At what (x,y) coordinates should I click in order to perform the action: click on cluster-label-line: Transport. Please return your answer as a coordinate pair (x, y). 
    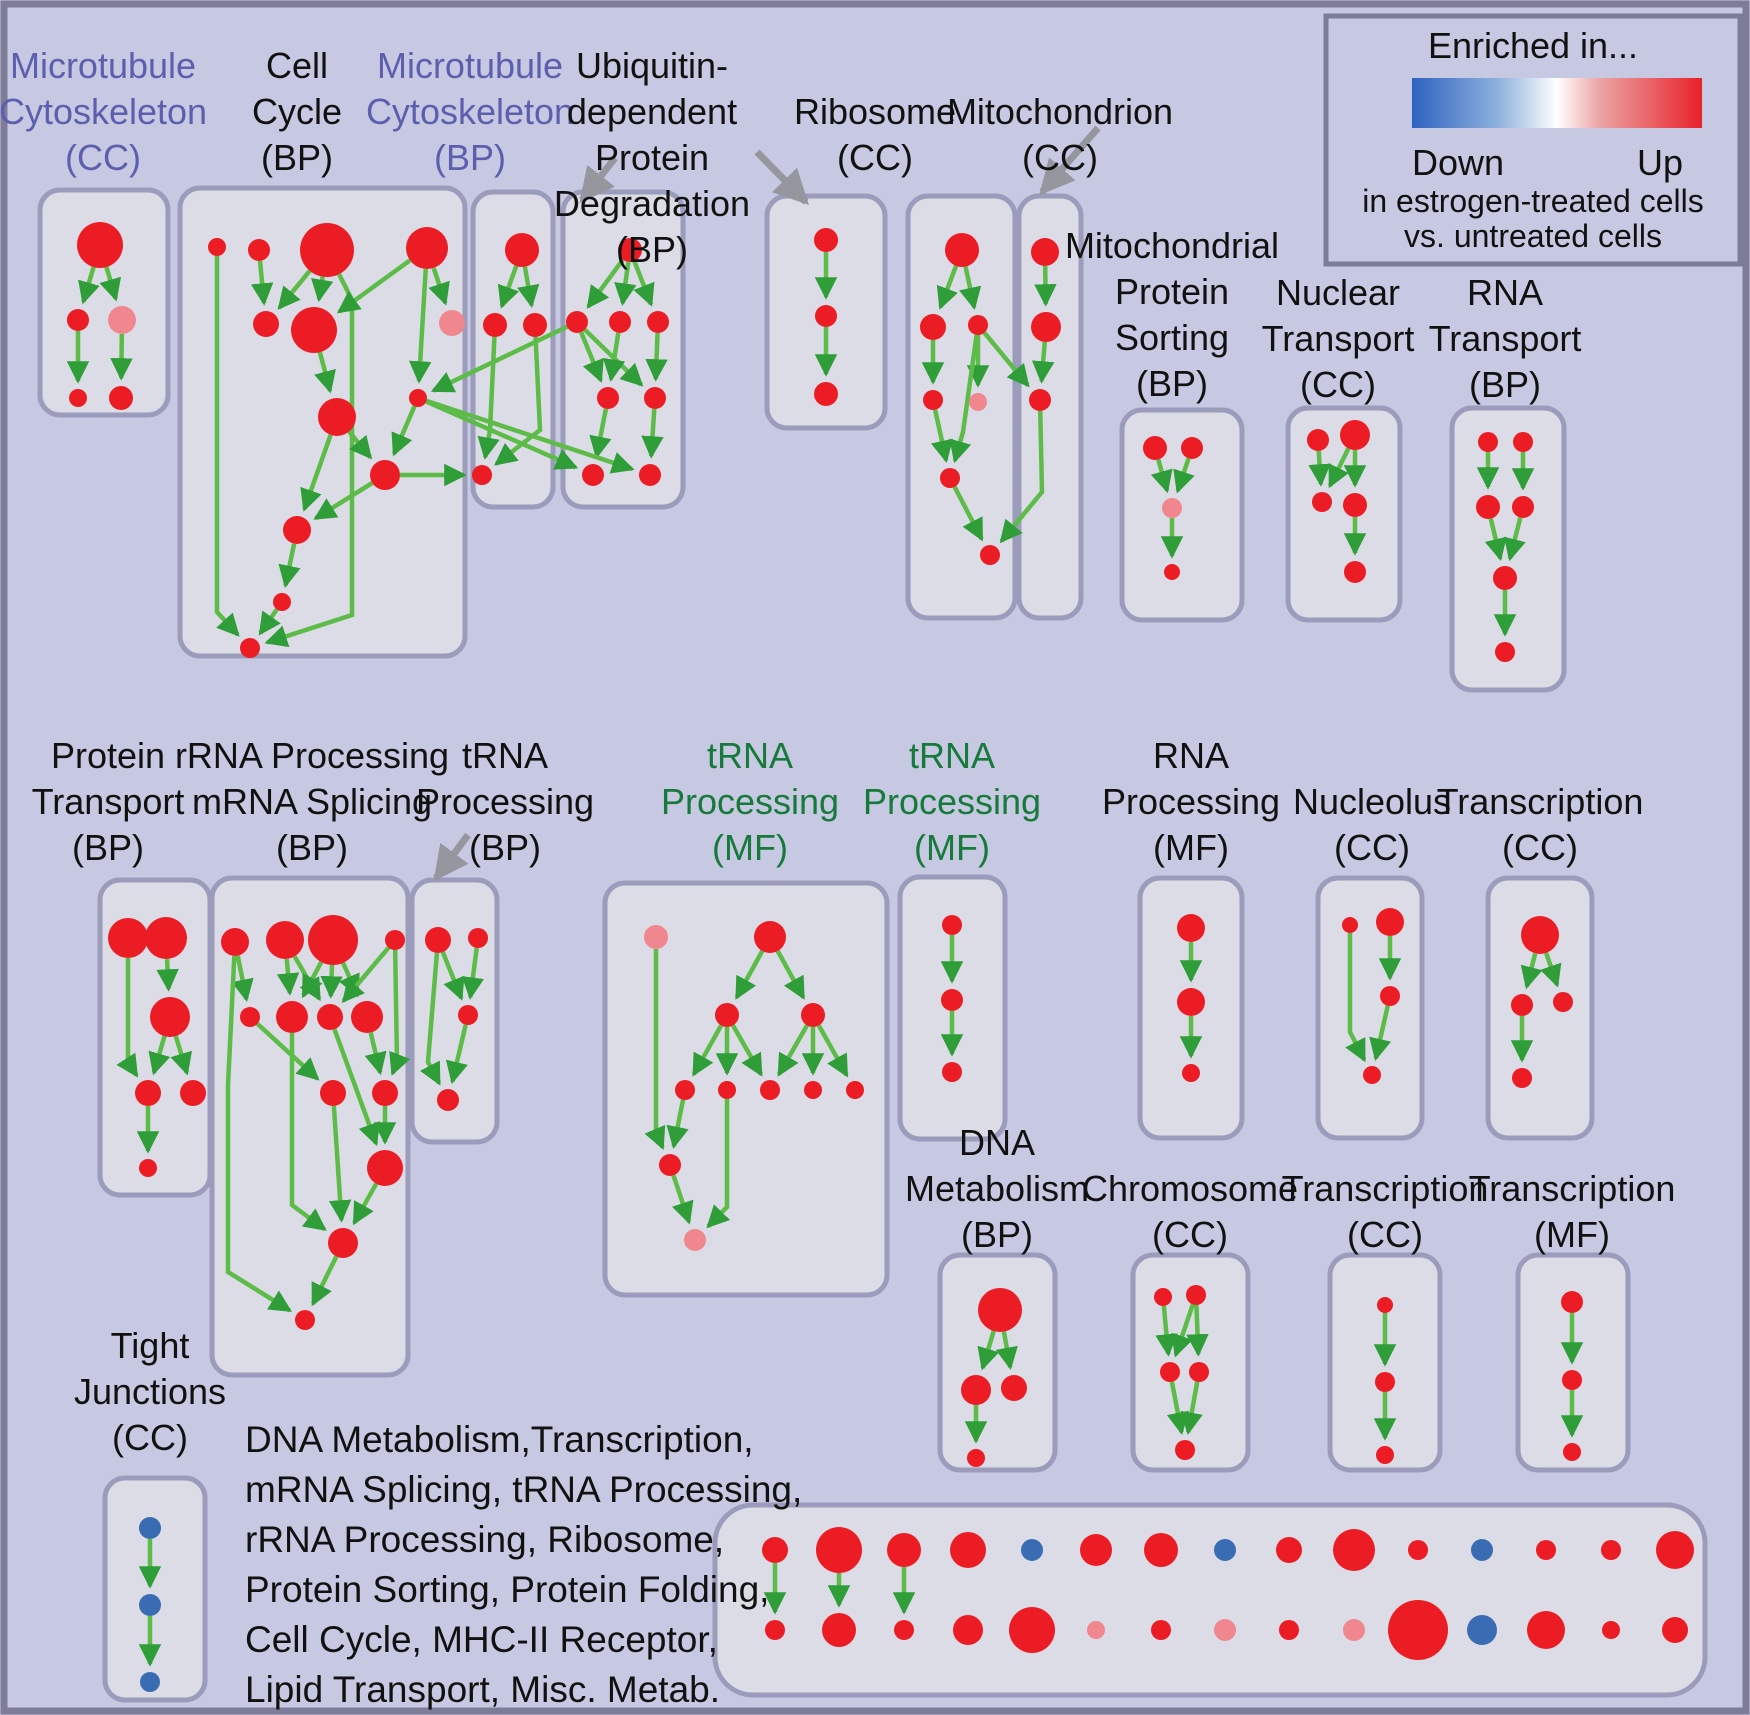
    Looking at the image, I should click on (108, 801).